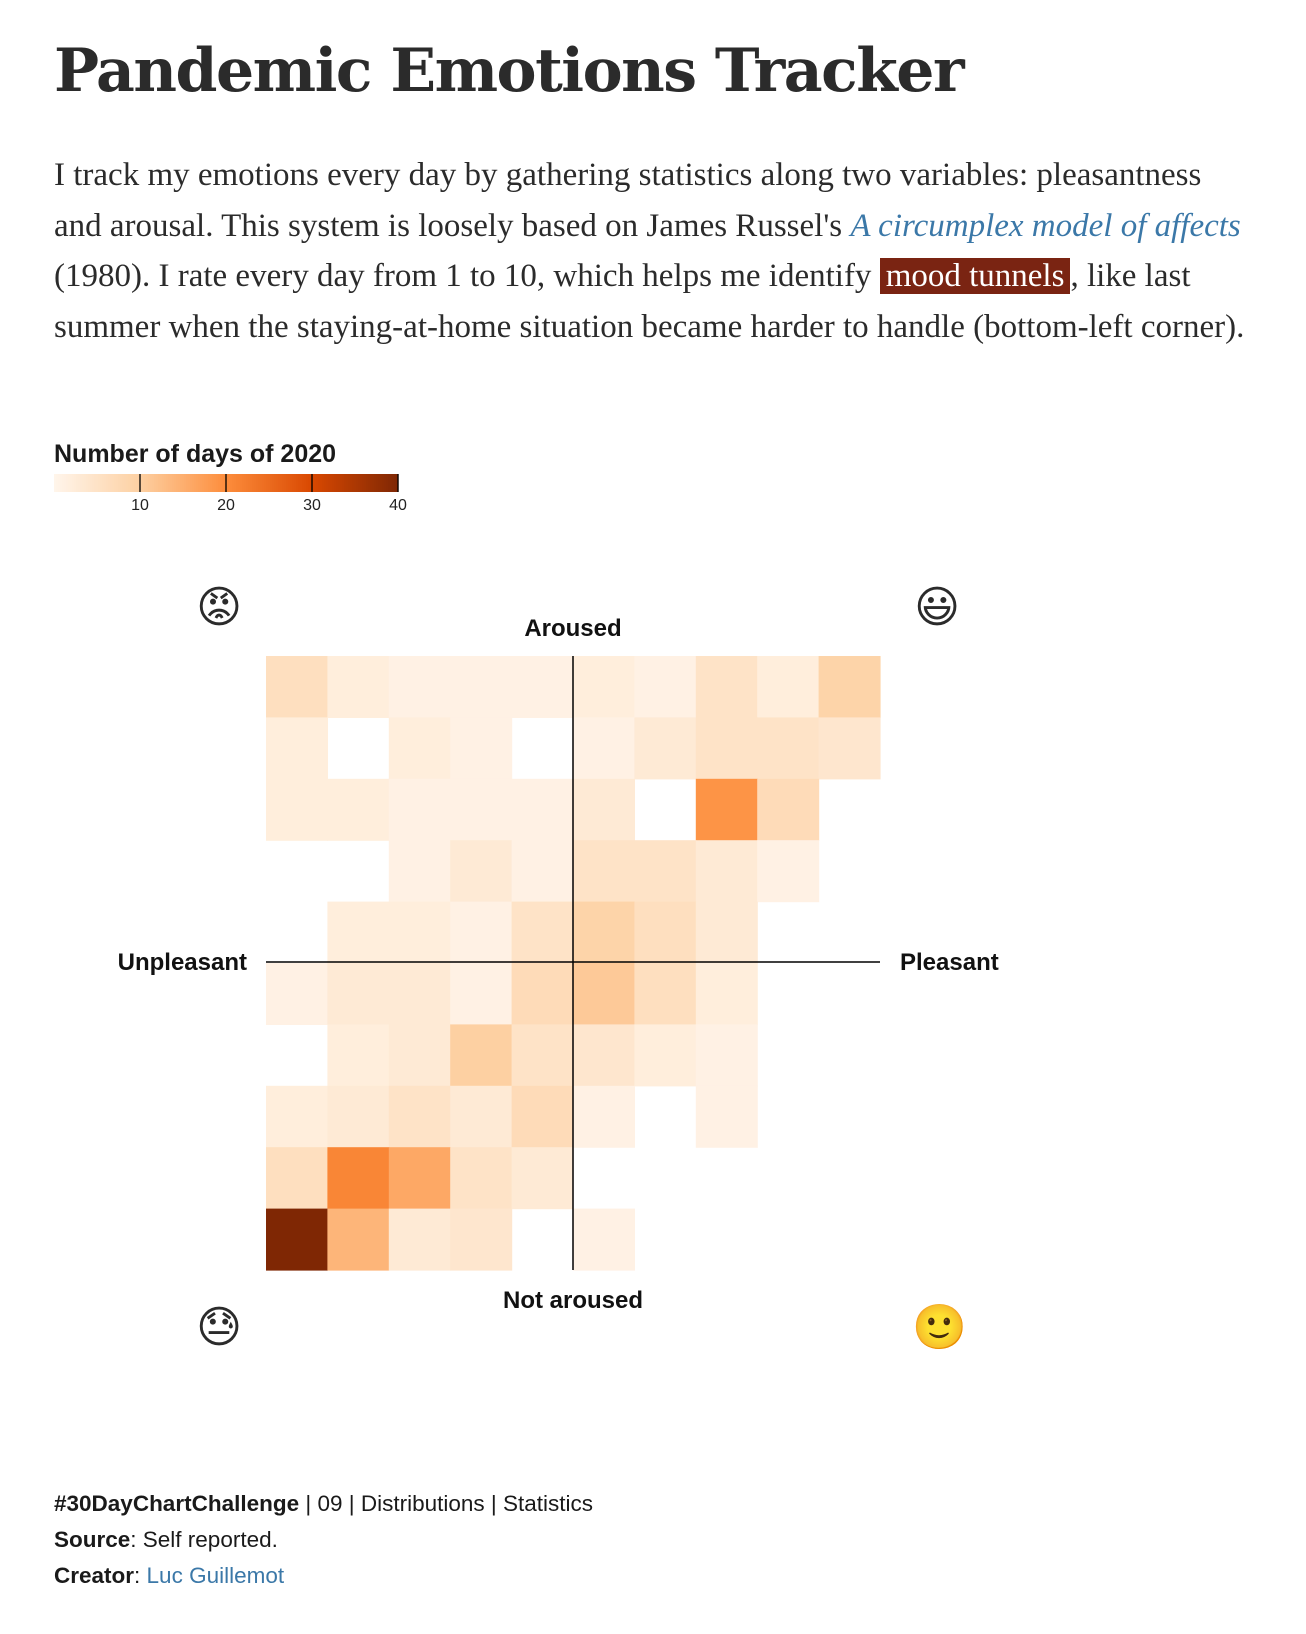 Image resolution: width=1306 pixels, height=1634 pixels. I want to click on source-value: : Self reported., so click(204, 1539).